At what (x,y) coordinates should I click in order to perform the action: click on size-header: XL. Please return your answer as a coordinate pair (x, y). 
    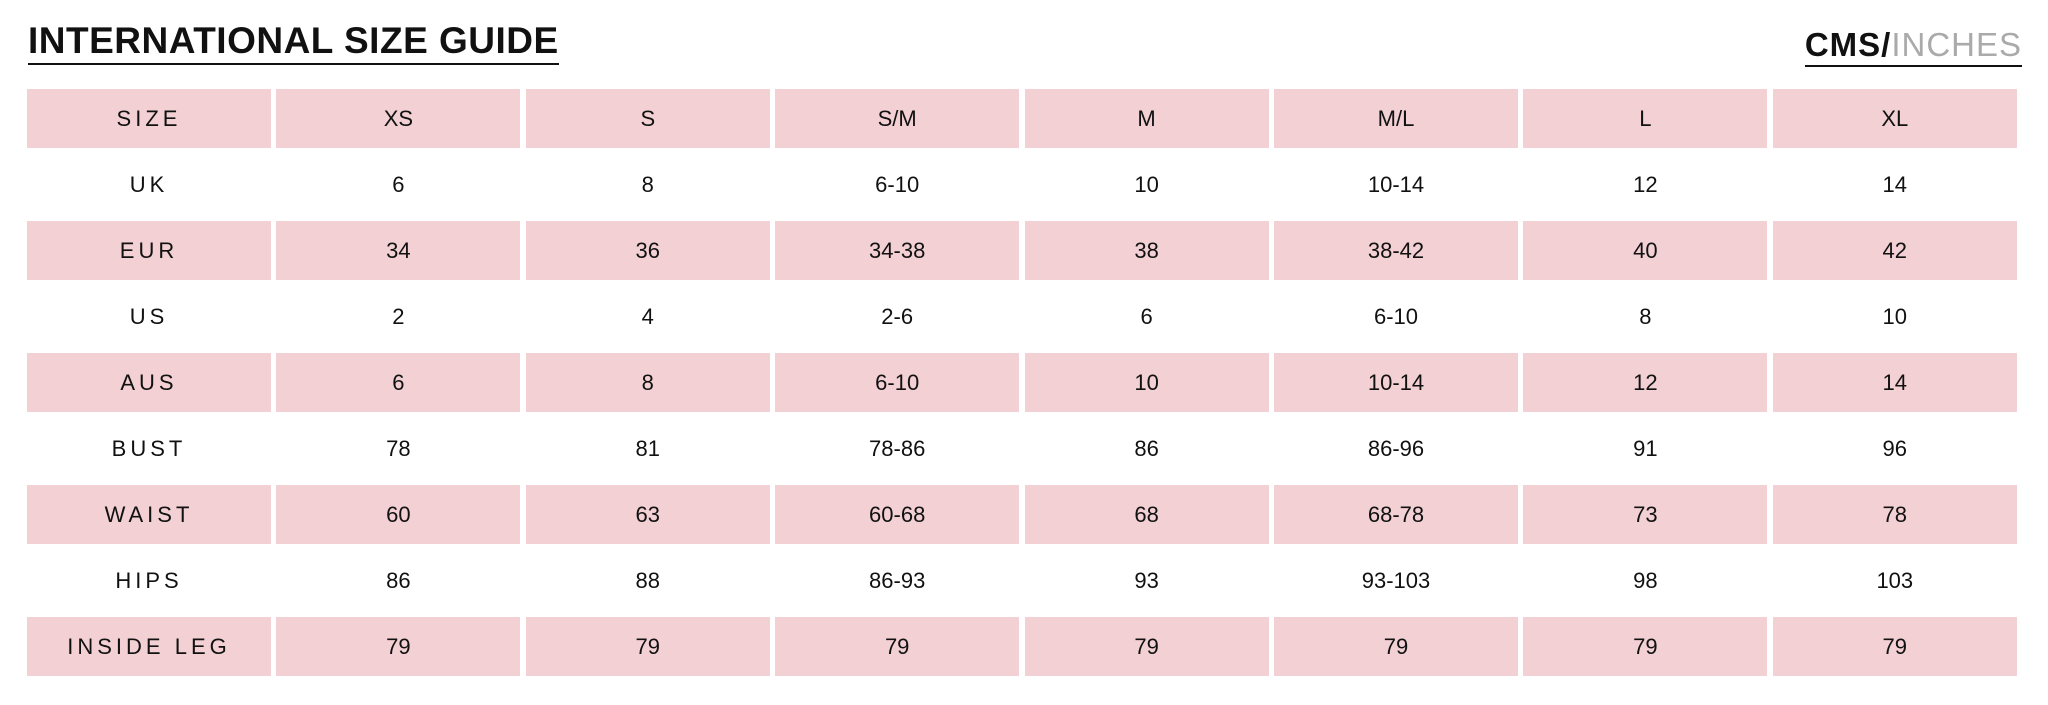
    Looking at the image, I should click on (1894, 118).